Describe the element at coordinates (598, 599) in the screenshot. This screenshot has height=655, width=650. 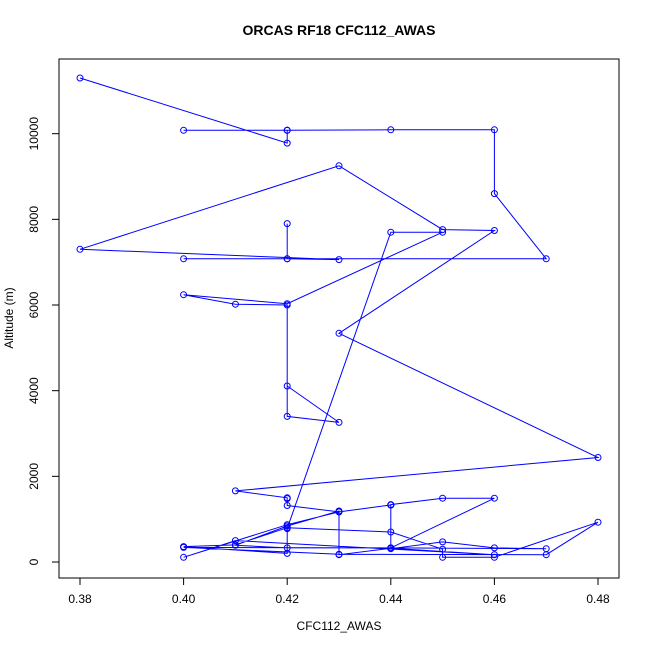
I see `x-tick-label: 0.48` at that location.